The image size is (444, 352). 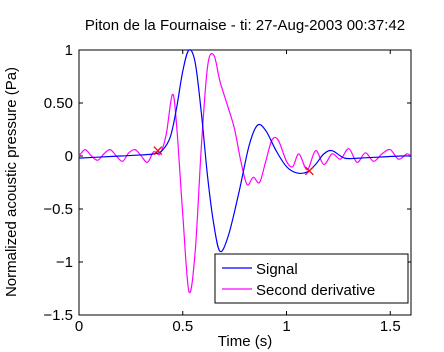 What do you see at coordinates (233, 161) in the screenshot?
I see `marker-layer` at bounding box center [233, 161].